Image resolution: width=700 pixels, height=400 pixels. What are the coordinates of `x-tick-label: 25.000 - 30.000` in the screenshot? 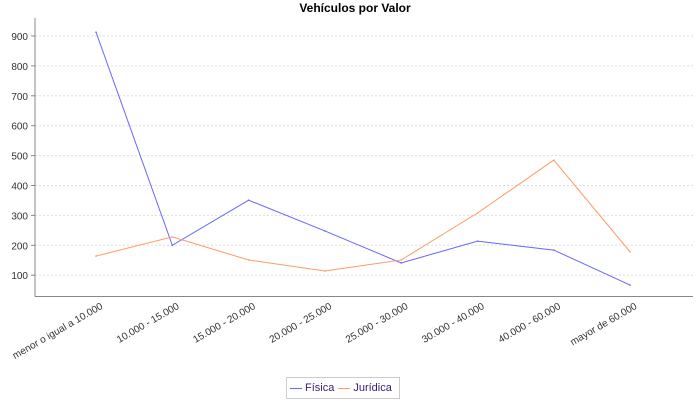 It's located at (377, 323).